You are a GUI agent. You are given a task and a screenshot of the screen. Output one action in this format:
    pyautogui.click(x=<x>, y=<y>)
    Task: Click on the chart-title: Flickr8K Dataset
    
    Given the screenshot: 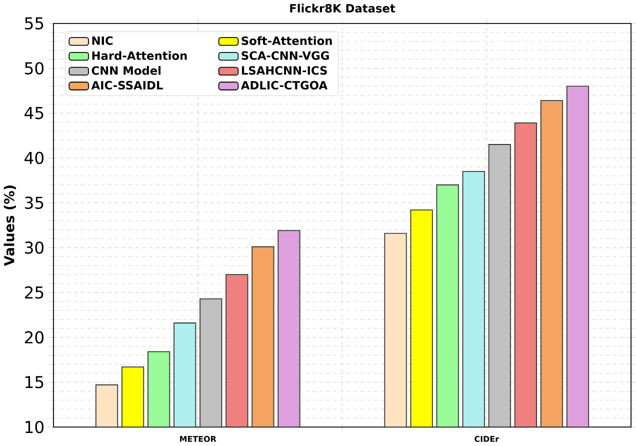 What is the action you would take?
    pyautogui.click(x=343, y=8)
    